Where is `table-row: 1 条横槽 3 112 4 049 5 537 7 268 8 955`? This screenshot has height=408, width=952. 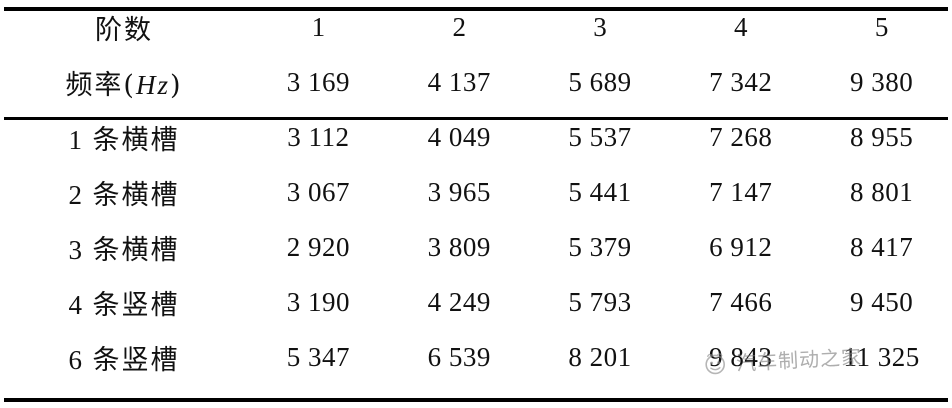 table-row: 1 条横槽 3 112 4 049 5 537 7 268 8 955 is located at coordinates (476, 137).